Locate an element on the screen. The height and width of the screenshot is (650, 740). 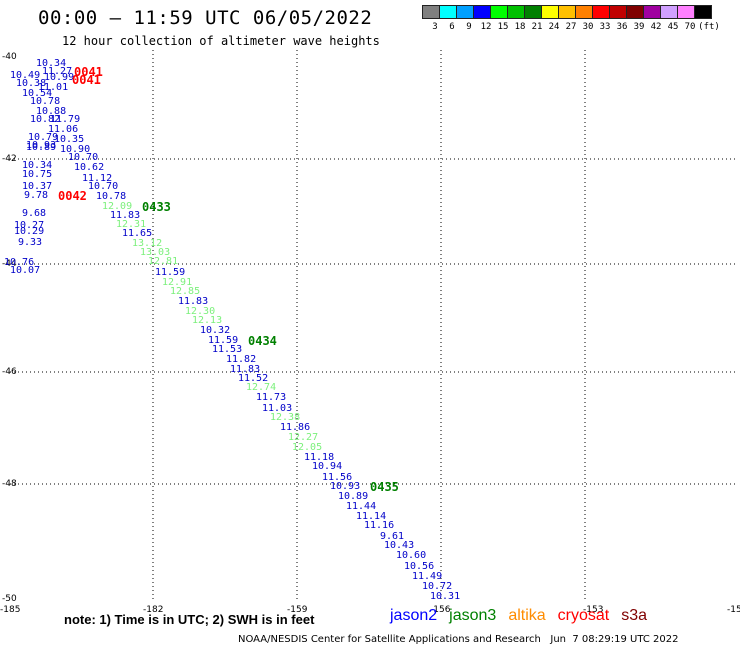
wave-height-value: 10.62 is located at coordinates (89, 167).